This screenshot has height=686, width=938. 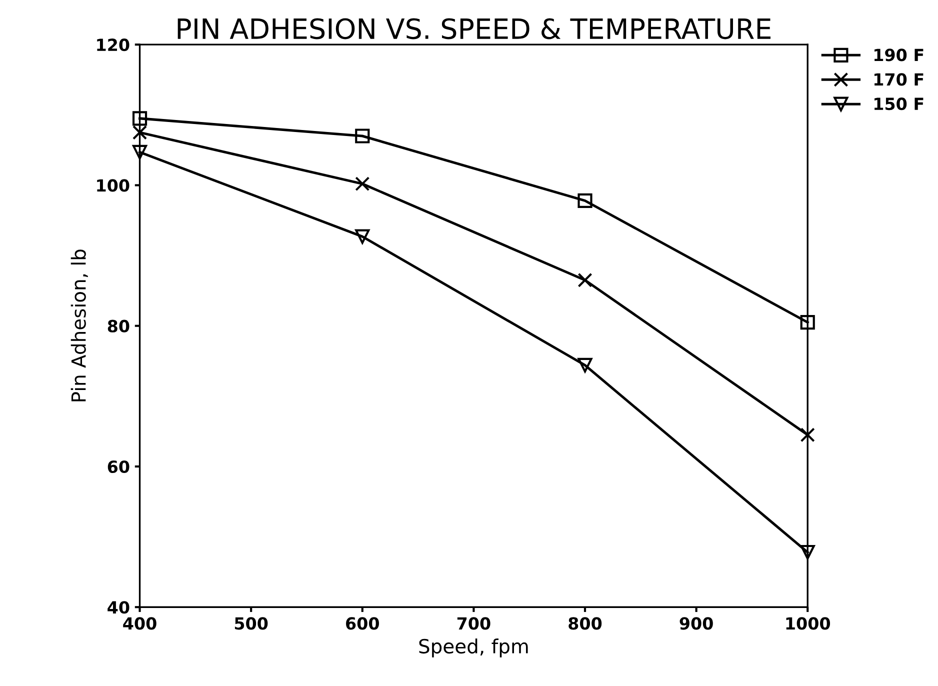 I want to click on legend-label: 190 F, so click(x=899, y=55).